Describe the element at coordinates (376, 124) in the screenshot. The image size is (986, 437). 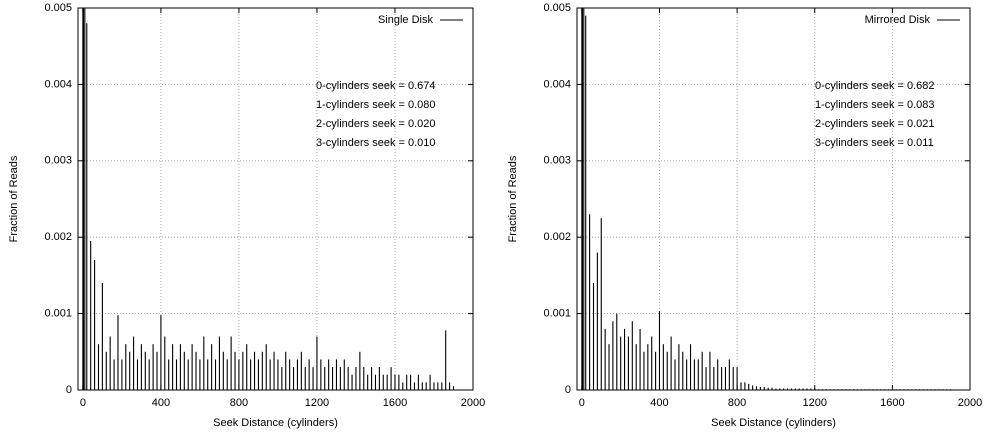
I see `annotation: 2-cylinders seek = 0.020` at that location.